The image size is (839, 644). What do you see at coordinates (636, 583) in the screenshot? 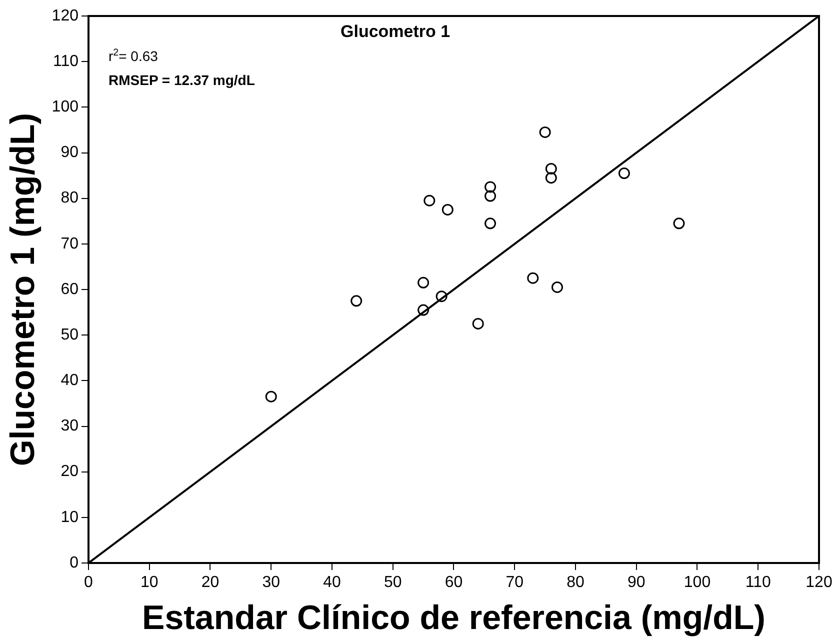
I see `x-tick-label: 90` at bounding box center [636, 583].